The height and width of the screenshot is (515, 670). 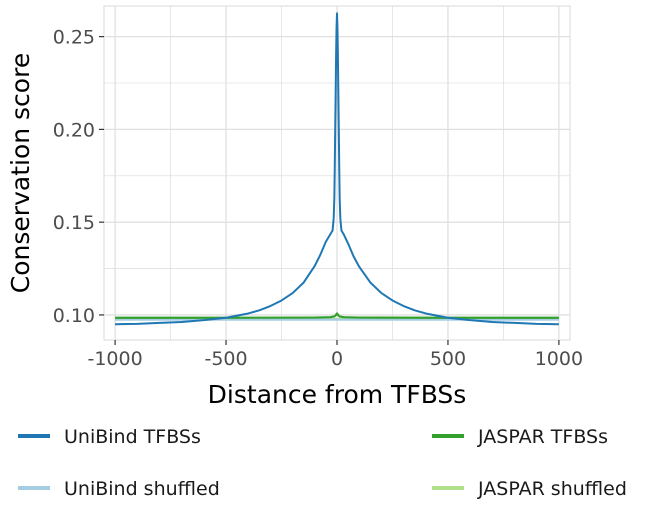 I want to click on x-tick-label: 0, so click(x=337, y=359).